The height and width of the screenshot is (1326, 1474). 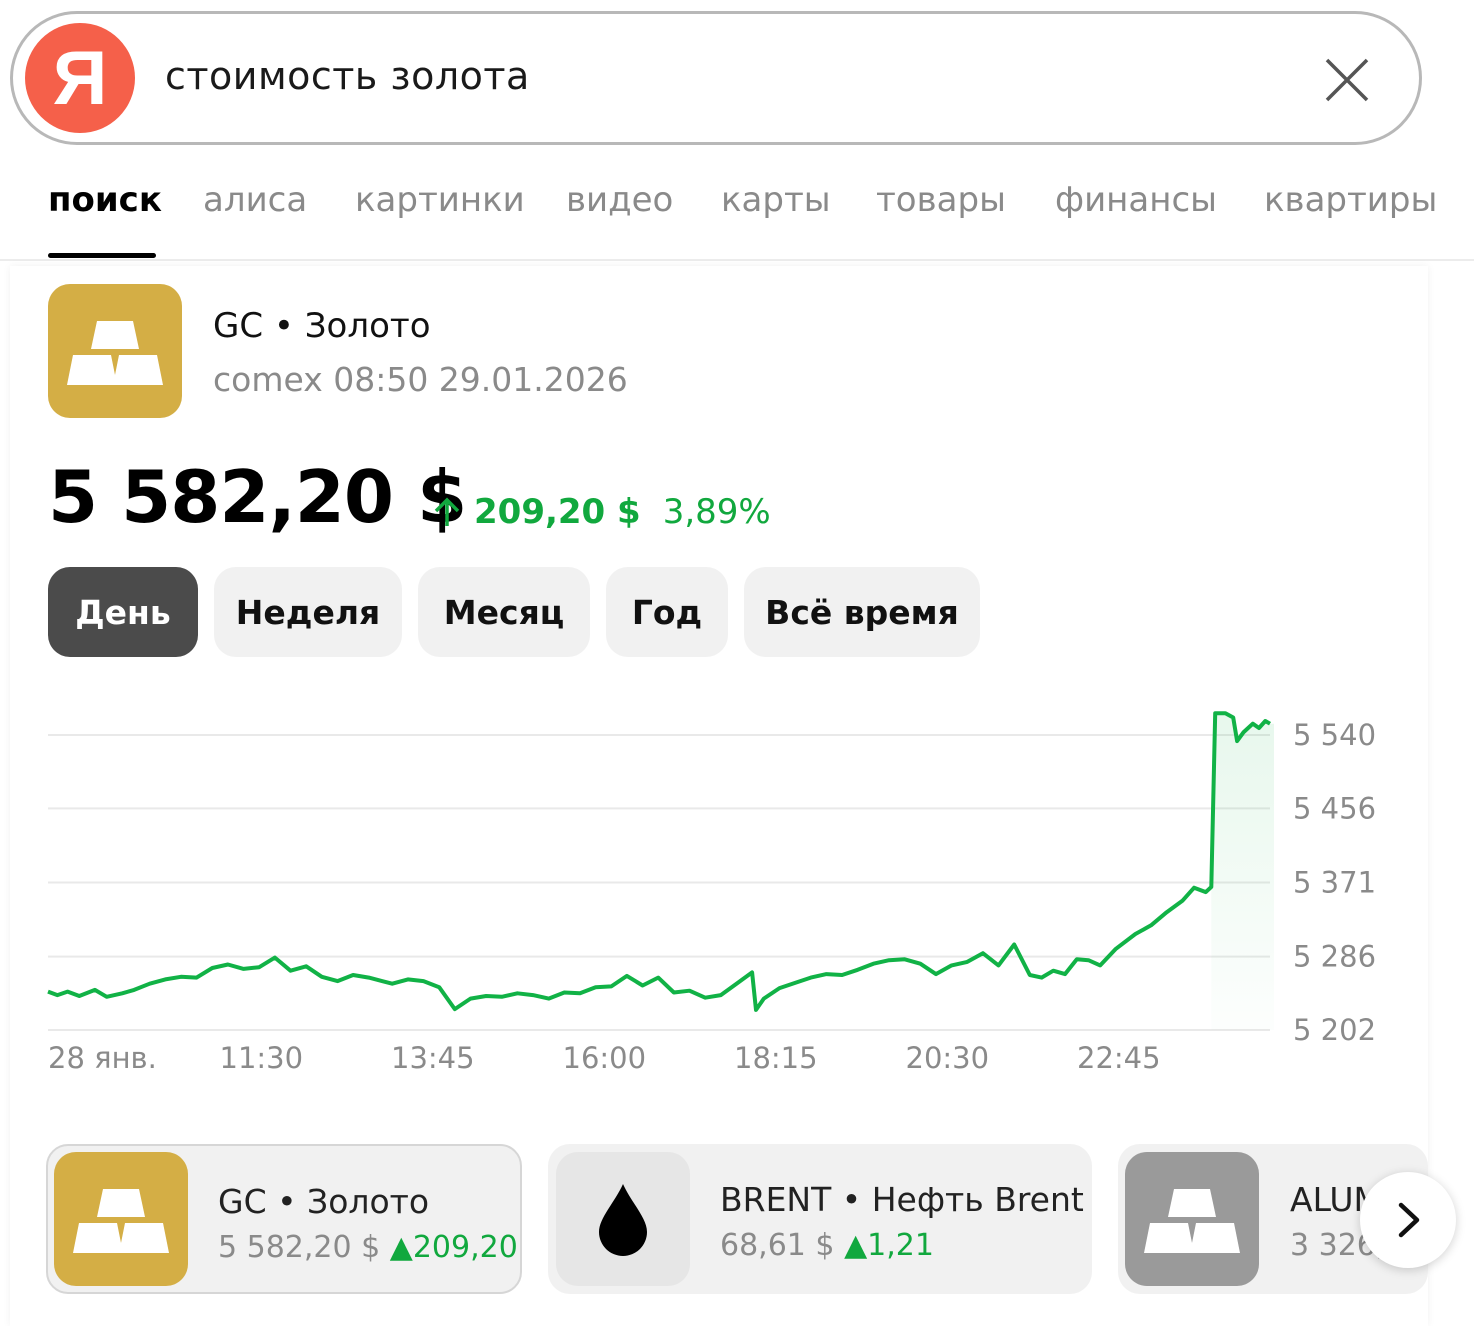 I want to click on oil-drop-icon, so click(x=623, y=1219).